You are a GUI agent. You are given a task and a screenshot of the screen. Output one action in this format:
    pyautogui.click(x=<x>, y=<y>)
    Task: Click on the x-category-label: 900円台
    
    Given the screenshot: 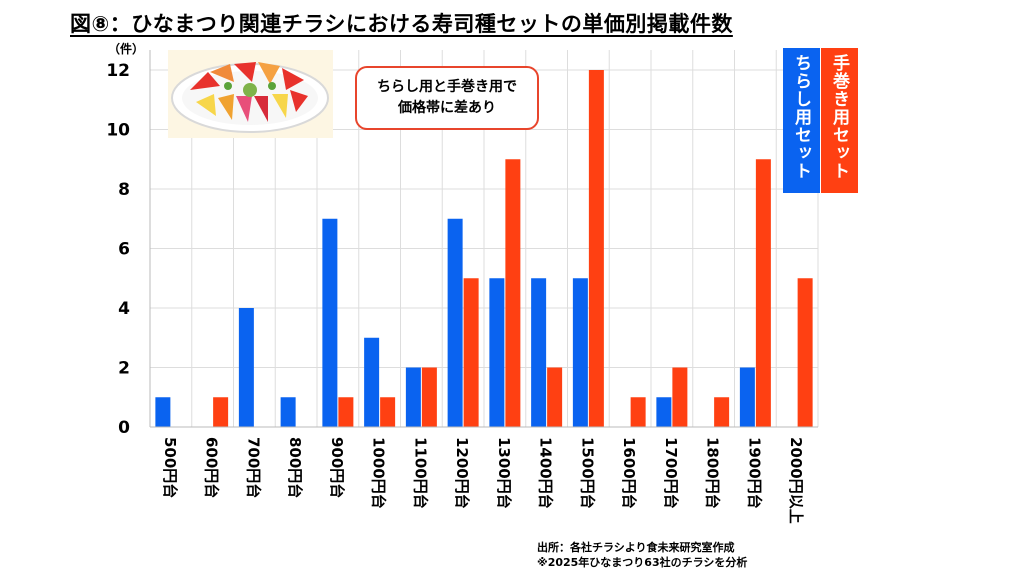 What is the action you would take?
    pyautogui.click(x=337, y=467)
    